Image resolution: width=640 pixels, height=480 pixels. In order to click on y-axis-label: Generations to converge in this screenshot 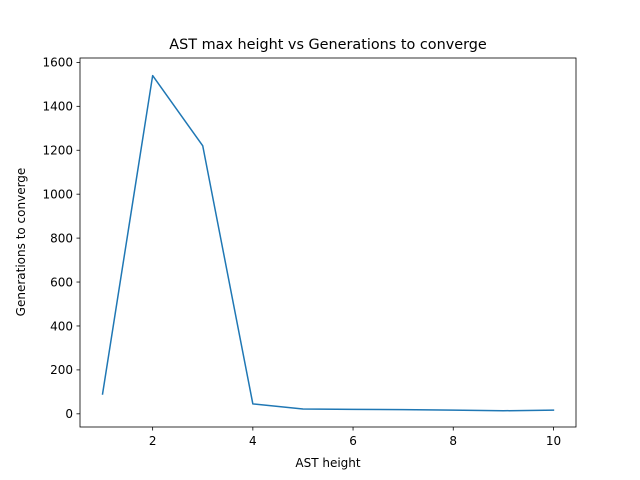, I will do `click(21, 242)`.